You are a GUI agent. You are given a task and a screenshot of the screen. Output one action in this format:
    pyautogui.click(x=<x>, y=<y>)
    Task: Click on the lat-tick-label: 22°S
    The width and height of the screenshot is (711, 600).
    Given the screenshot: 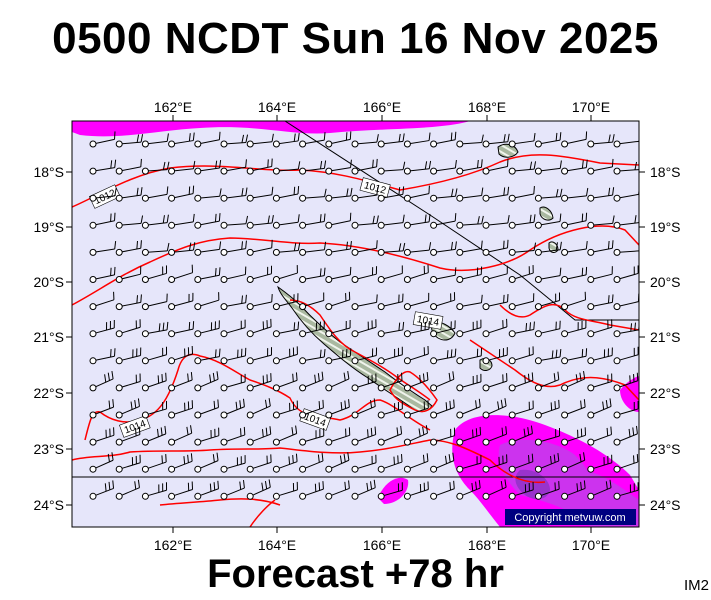 What is the action you would take?
    pyautogui.click(x=48, y=393)
    